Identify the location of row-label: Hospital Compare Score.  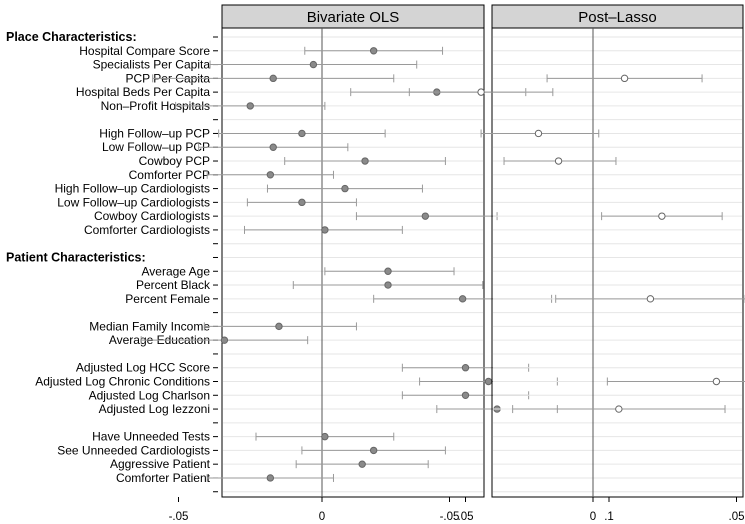
(144, 51).